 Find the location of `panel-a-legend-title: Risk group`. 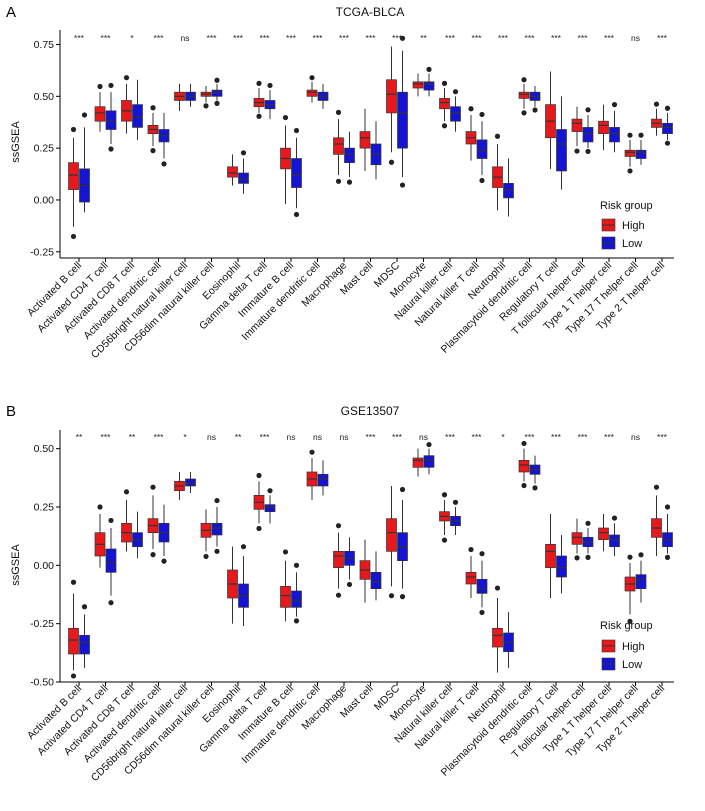

panel-a-legend-title: Risk group is located at coordinates (626, 206).